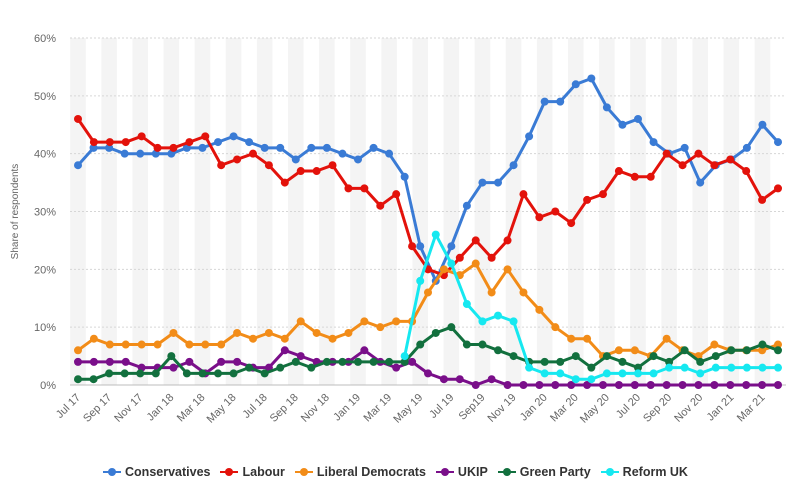  I want to click on legend-item: Labour, so click(252, 472).